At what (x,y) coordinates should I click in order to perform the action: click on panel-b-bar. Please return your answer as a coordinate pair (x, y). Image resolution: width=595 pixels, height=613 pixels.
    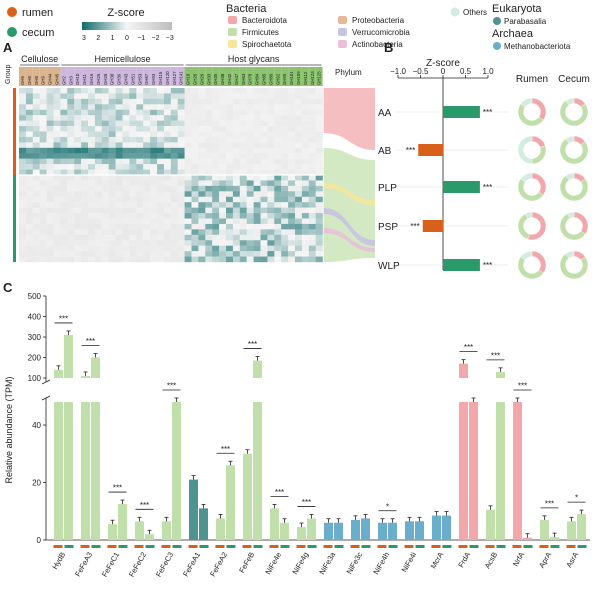
    Looking at the image, I should click on (430, 150).